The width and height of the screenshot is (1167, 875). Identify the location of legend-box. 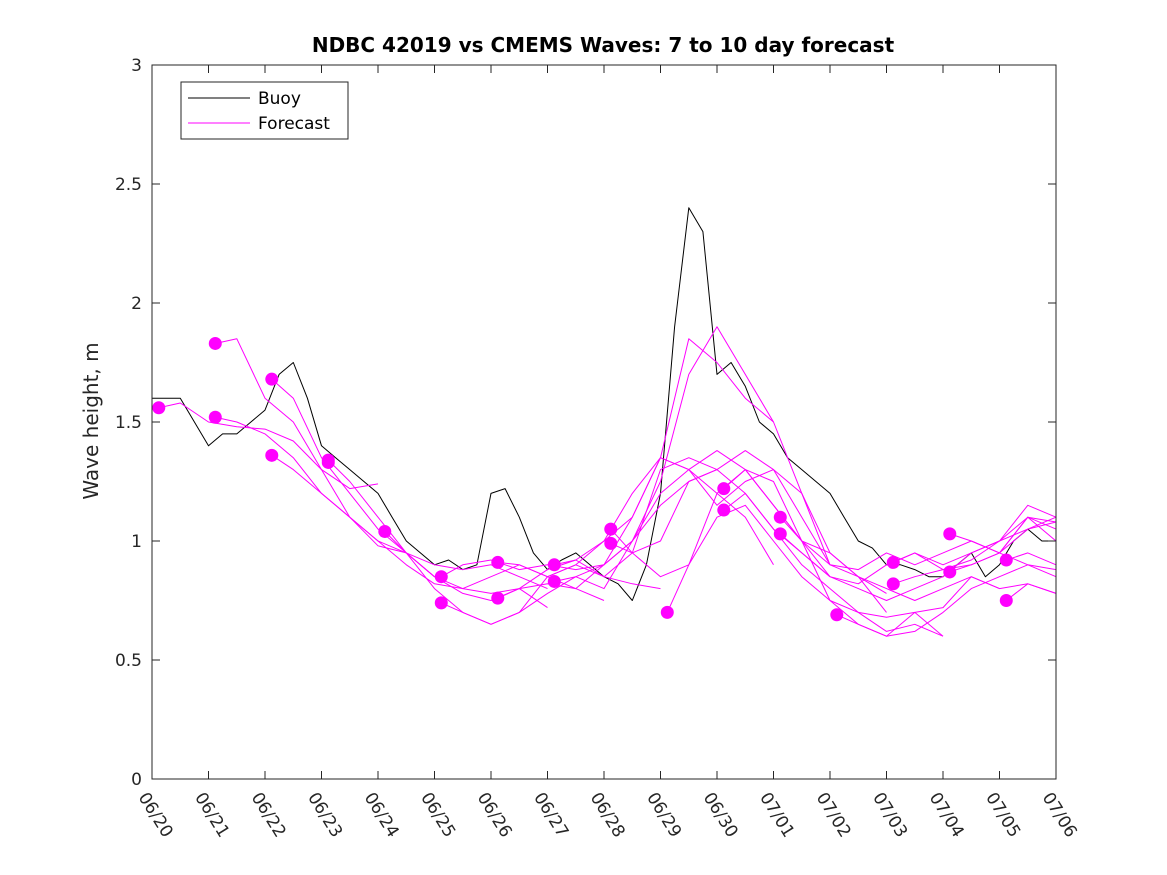
(264, 110).